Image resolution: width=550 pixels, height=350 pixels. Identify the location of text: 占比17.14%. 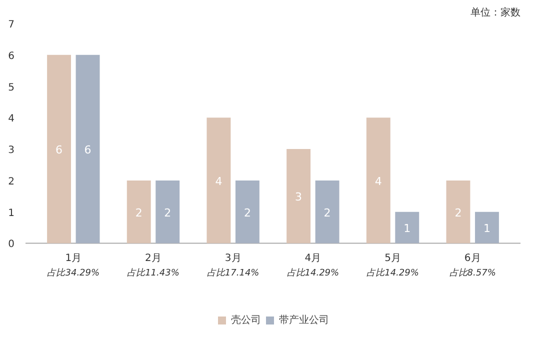
(233, 272).